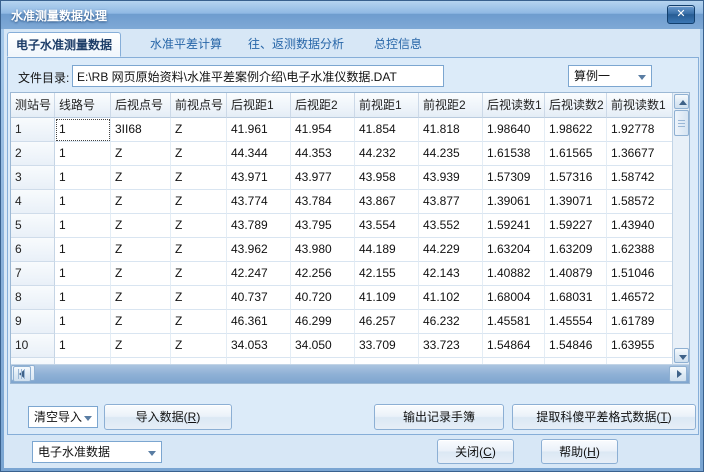 The height and width of the screenshot is (472, 704). What do you see at coordinates (352, 15) in the screenshot?
I see `title-bar: 水准测量数据处理 ✕` at bounding box center [352, 15].